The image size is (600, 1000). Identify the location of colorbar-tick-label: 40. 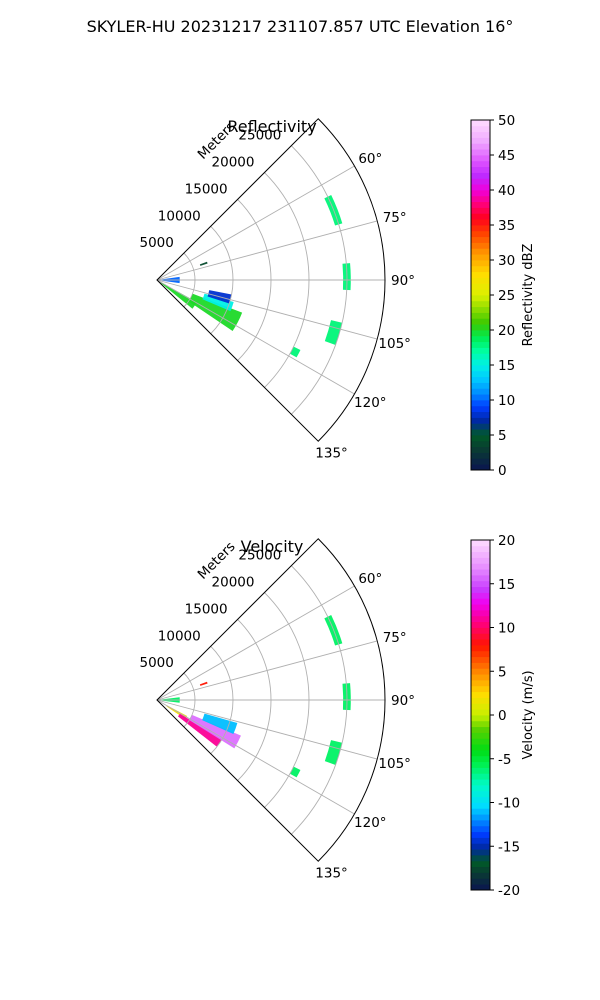
(506, 191).